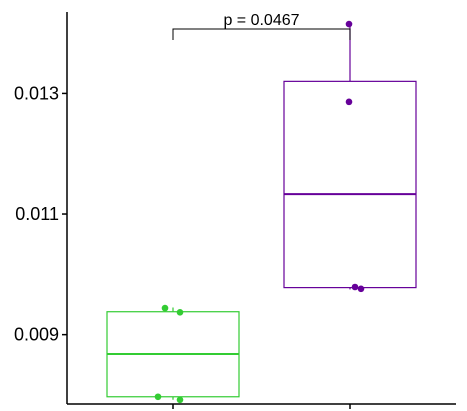 Image resolution: width=467 pixels, height=411 pixels. What do you see at coordinates (37, 214) in the screenshot?
I see `y-tick-label: 0.011` at bounding box center [37, 214].